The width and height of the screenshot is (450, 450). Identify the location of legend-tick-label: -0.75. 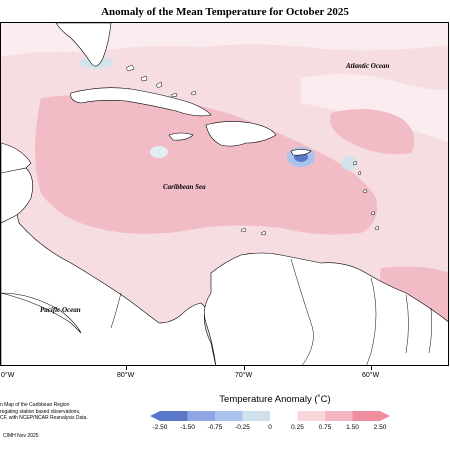
(215, 427).